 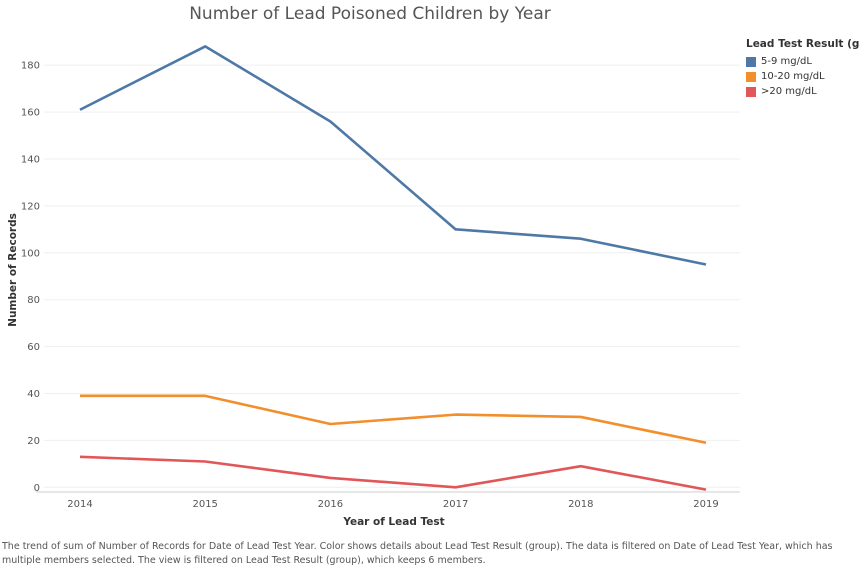 What do you see at coordinates (393, 522) in the screenshot?
I see `x-axis-label: Year of Lead Test` at bounding box center [393, 522].